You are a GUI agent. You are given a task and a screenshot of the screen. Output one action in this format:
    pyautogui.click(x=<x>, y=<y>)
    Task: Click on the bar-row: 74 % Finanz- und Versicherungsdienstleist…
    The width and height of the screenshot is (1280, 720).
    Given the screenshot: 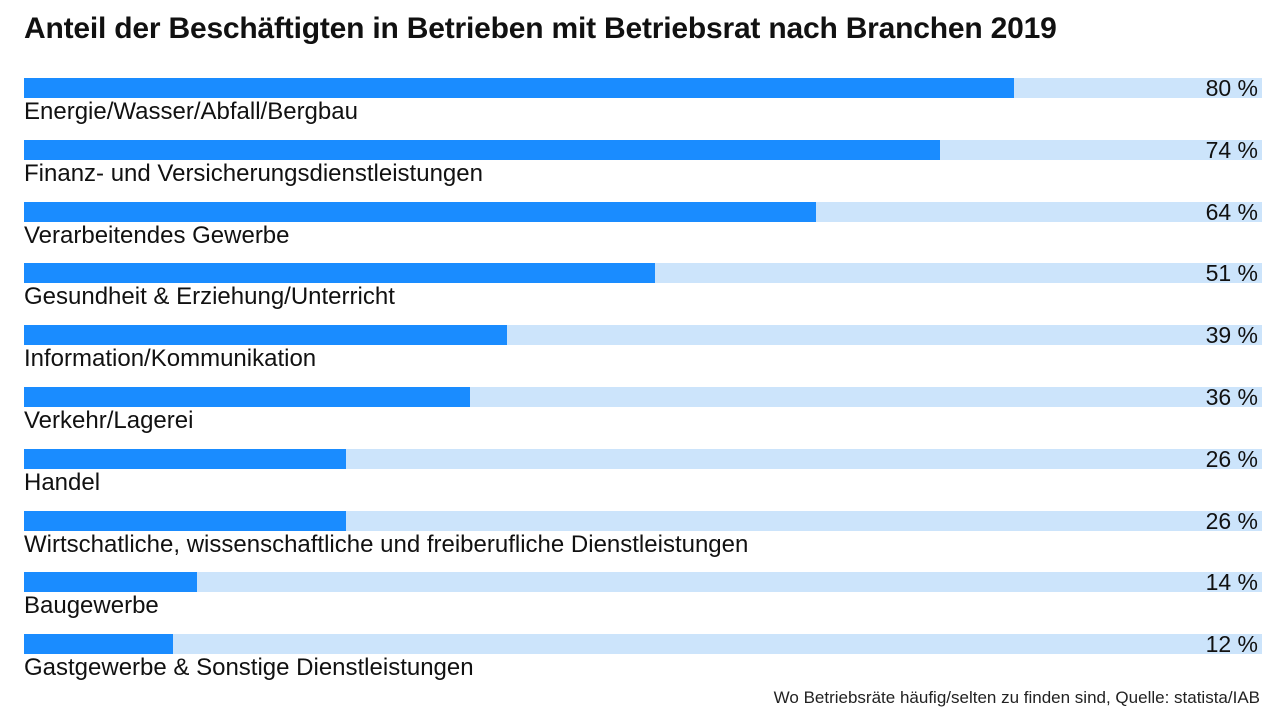 What is the action you would take?
    pyautogui.click(x=640, y=169)
    